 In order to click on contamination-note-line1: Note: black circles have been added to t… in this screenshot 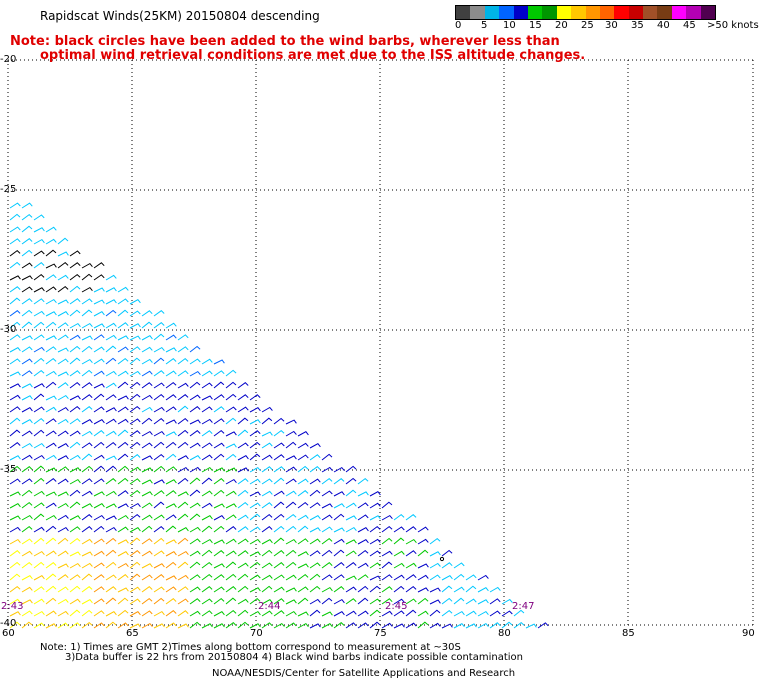, I will do `click(285, 41)`.